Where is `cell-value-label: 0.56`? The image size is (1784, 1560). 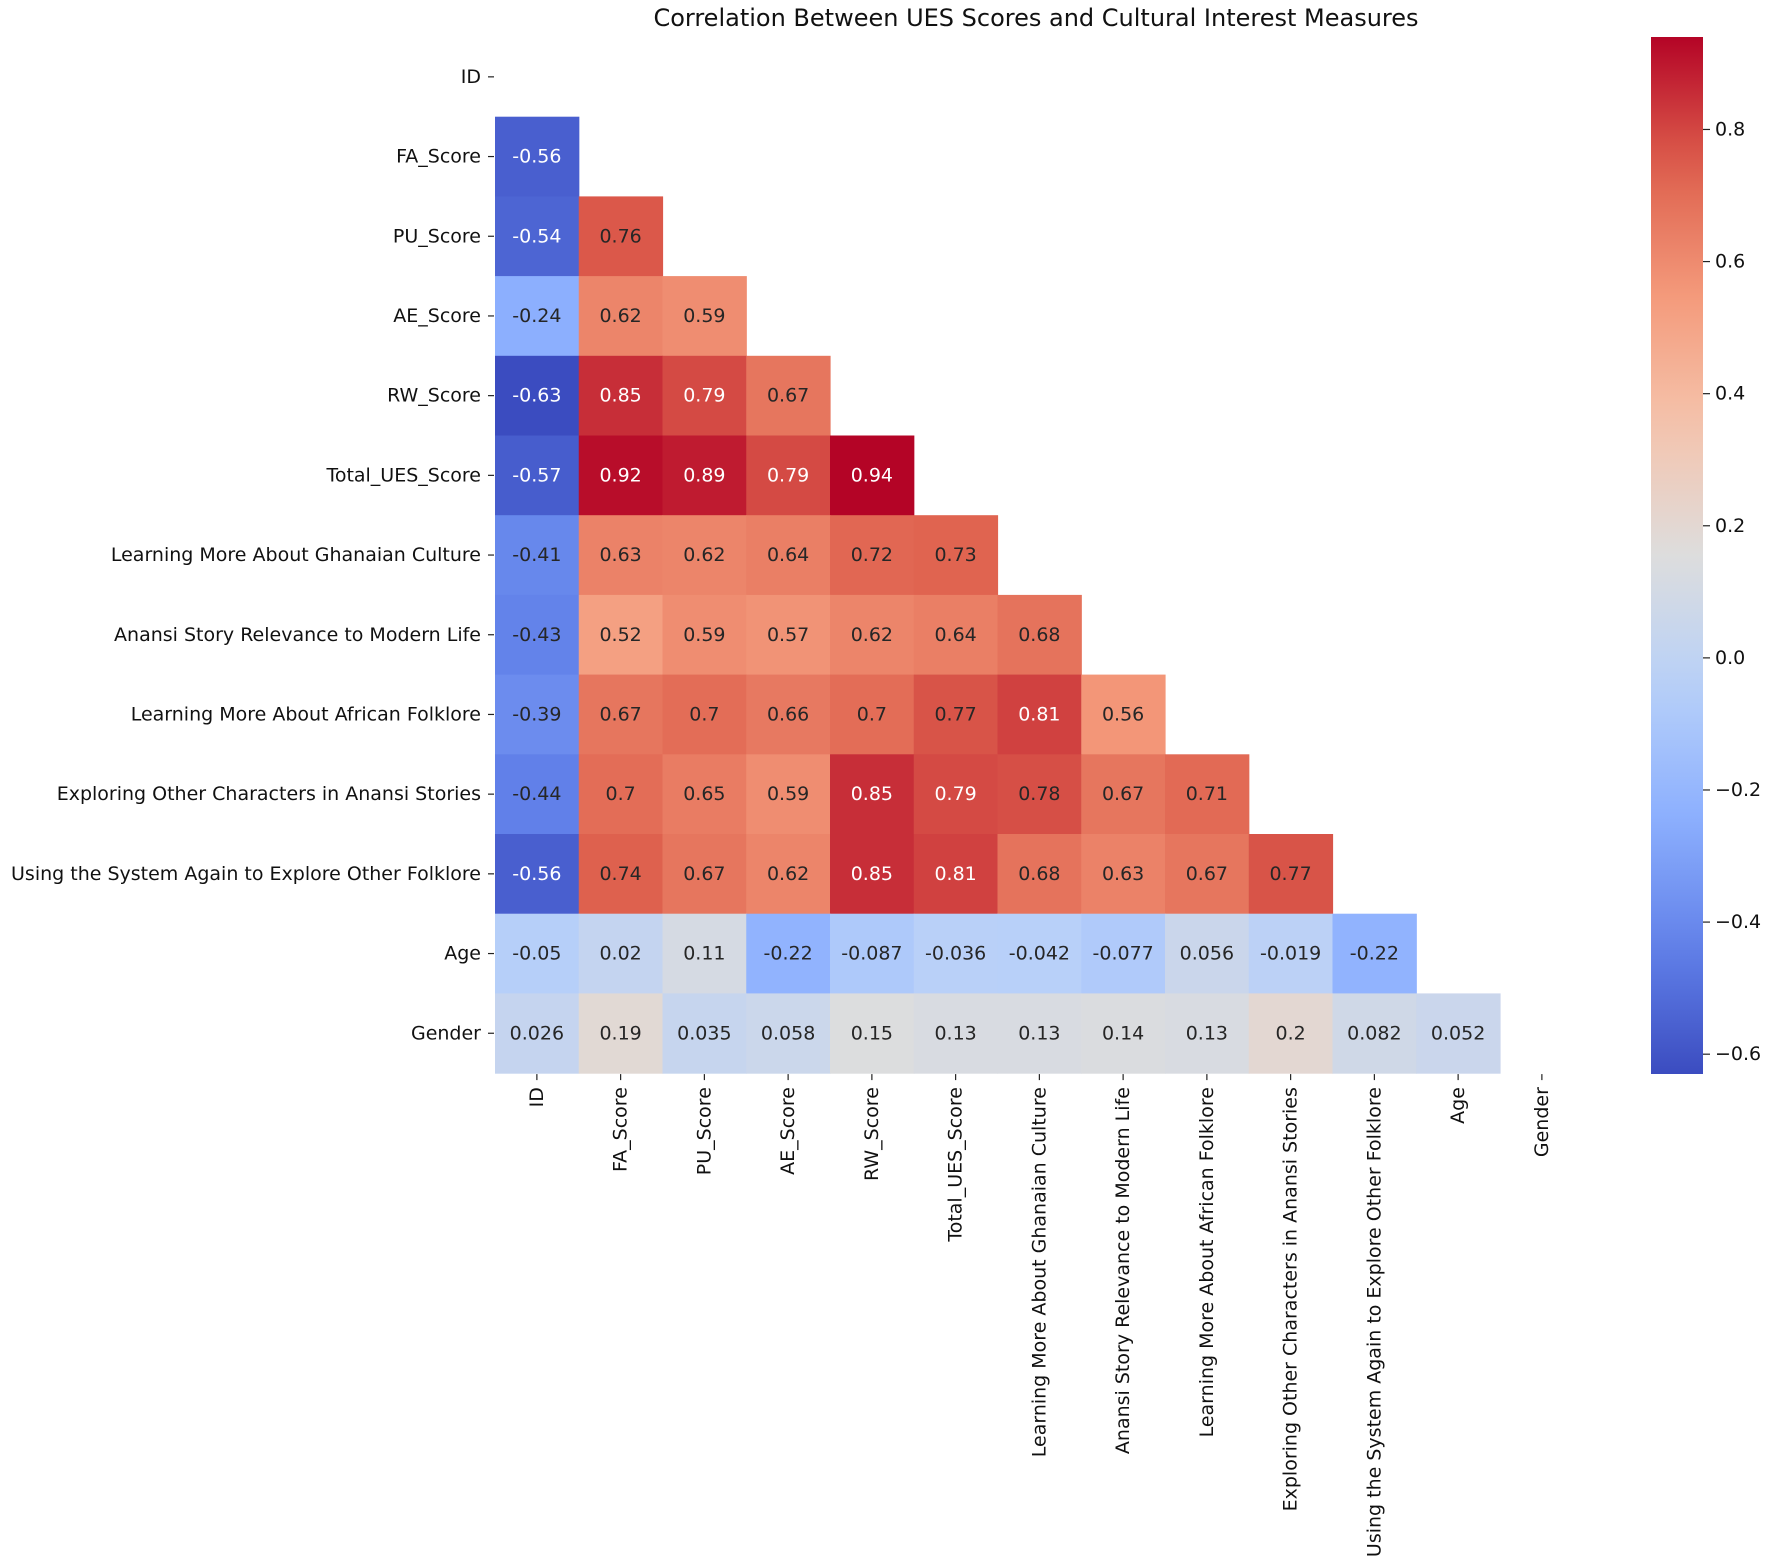 cell-value-label: 0.56 is located at coordinates (1123, 714).